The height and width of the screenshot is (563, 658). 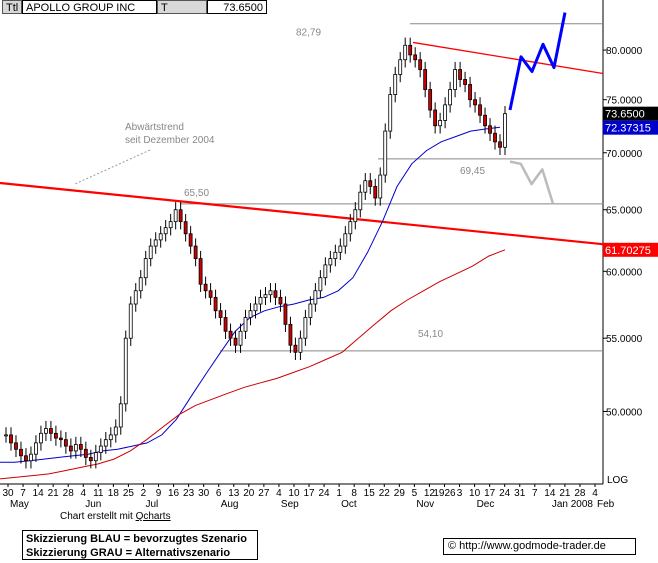 What do you see at coordinates (89, 7) in the screenshot?
I see `instrument-name: APOLLO GROUP INC` at bounding box center [89, 7].